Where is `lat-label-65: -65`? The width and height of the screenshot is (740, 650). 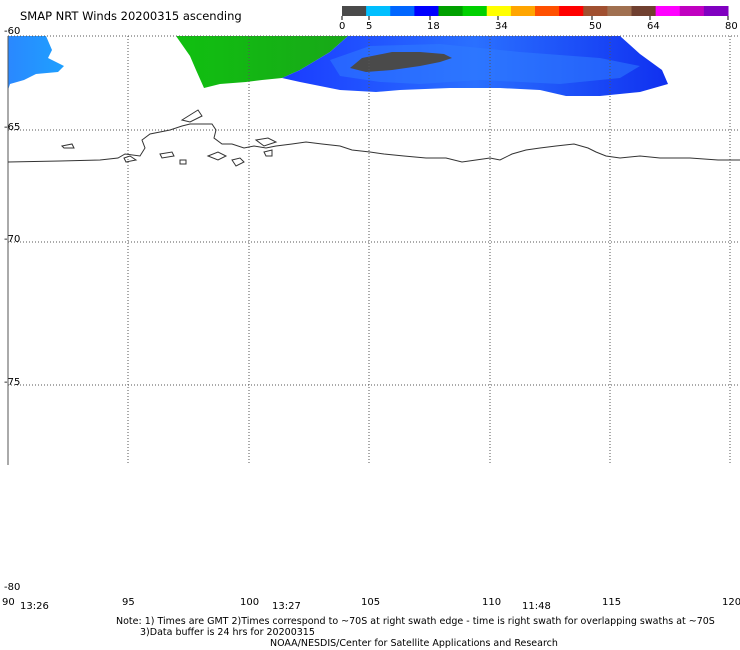
lat-label-65: -65 is located at coordinates (12, 127).